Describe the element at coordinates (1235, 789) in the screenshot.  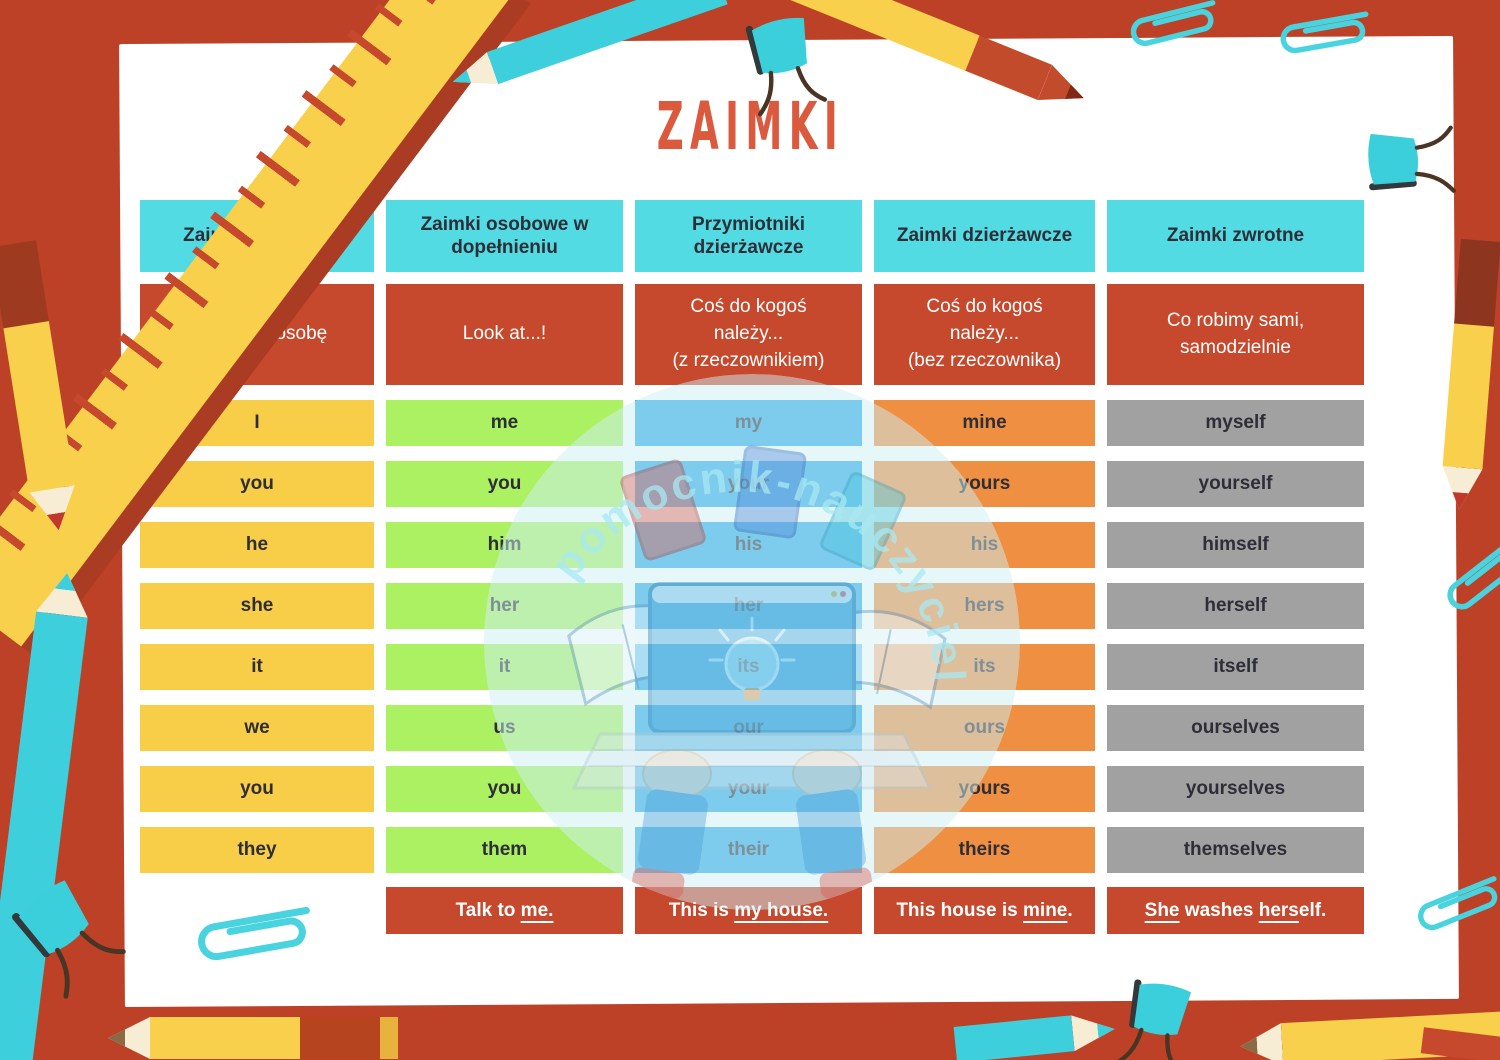
I see `word-cell: yourselves` at that location.